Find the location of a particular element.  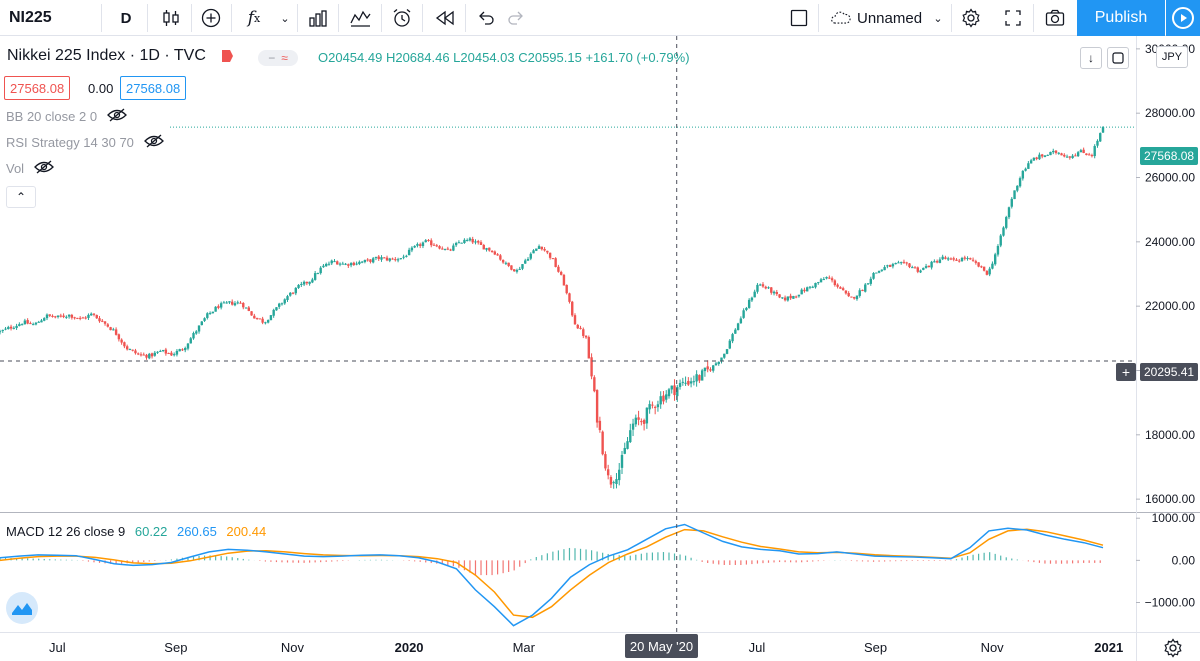

indicator-vol: Vol is located at coordinates (30, 168).